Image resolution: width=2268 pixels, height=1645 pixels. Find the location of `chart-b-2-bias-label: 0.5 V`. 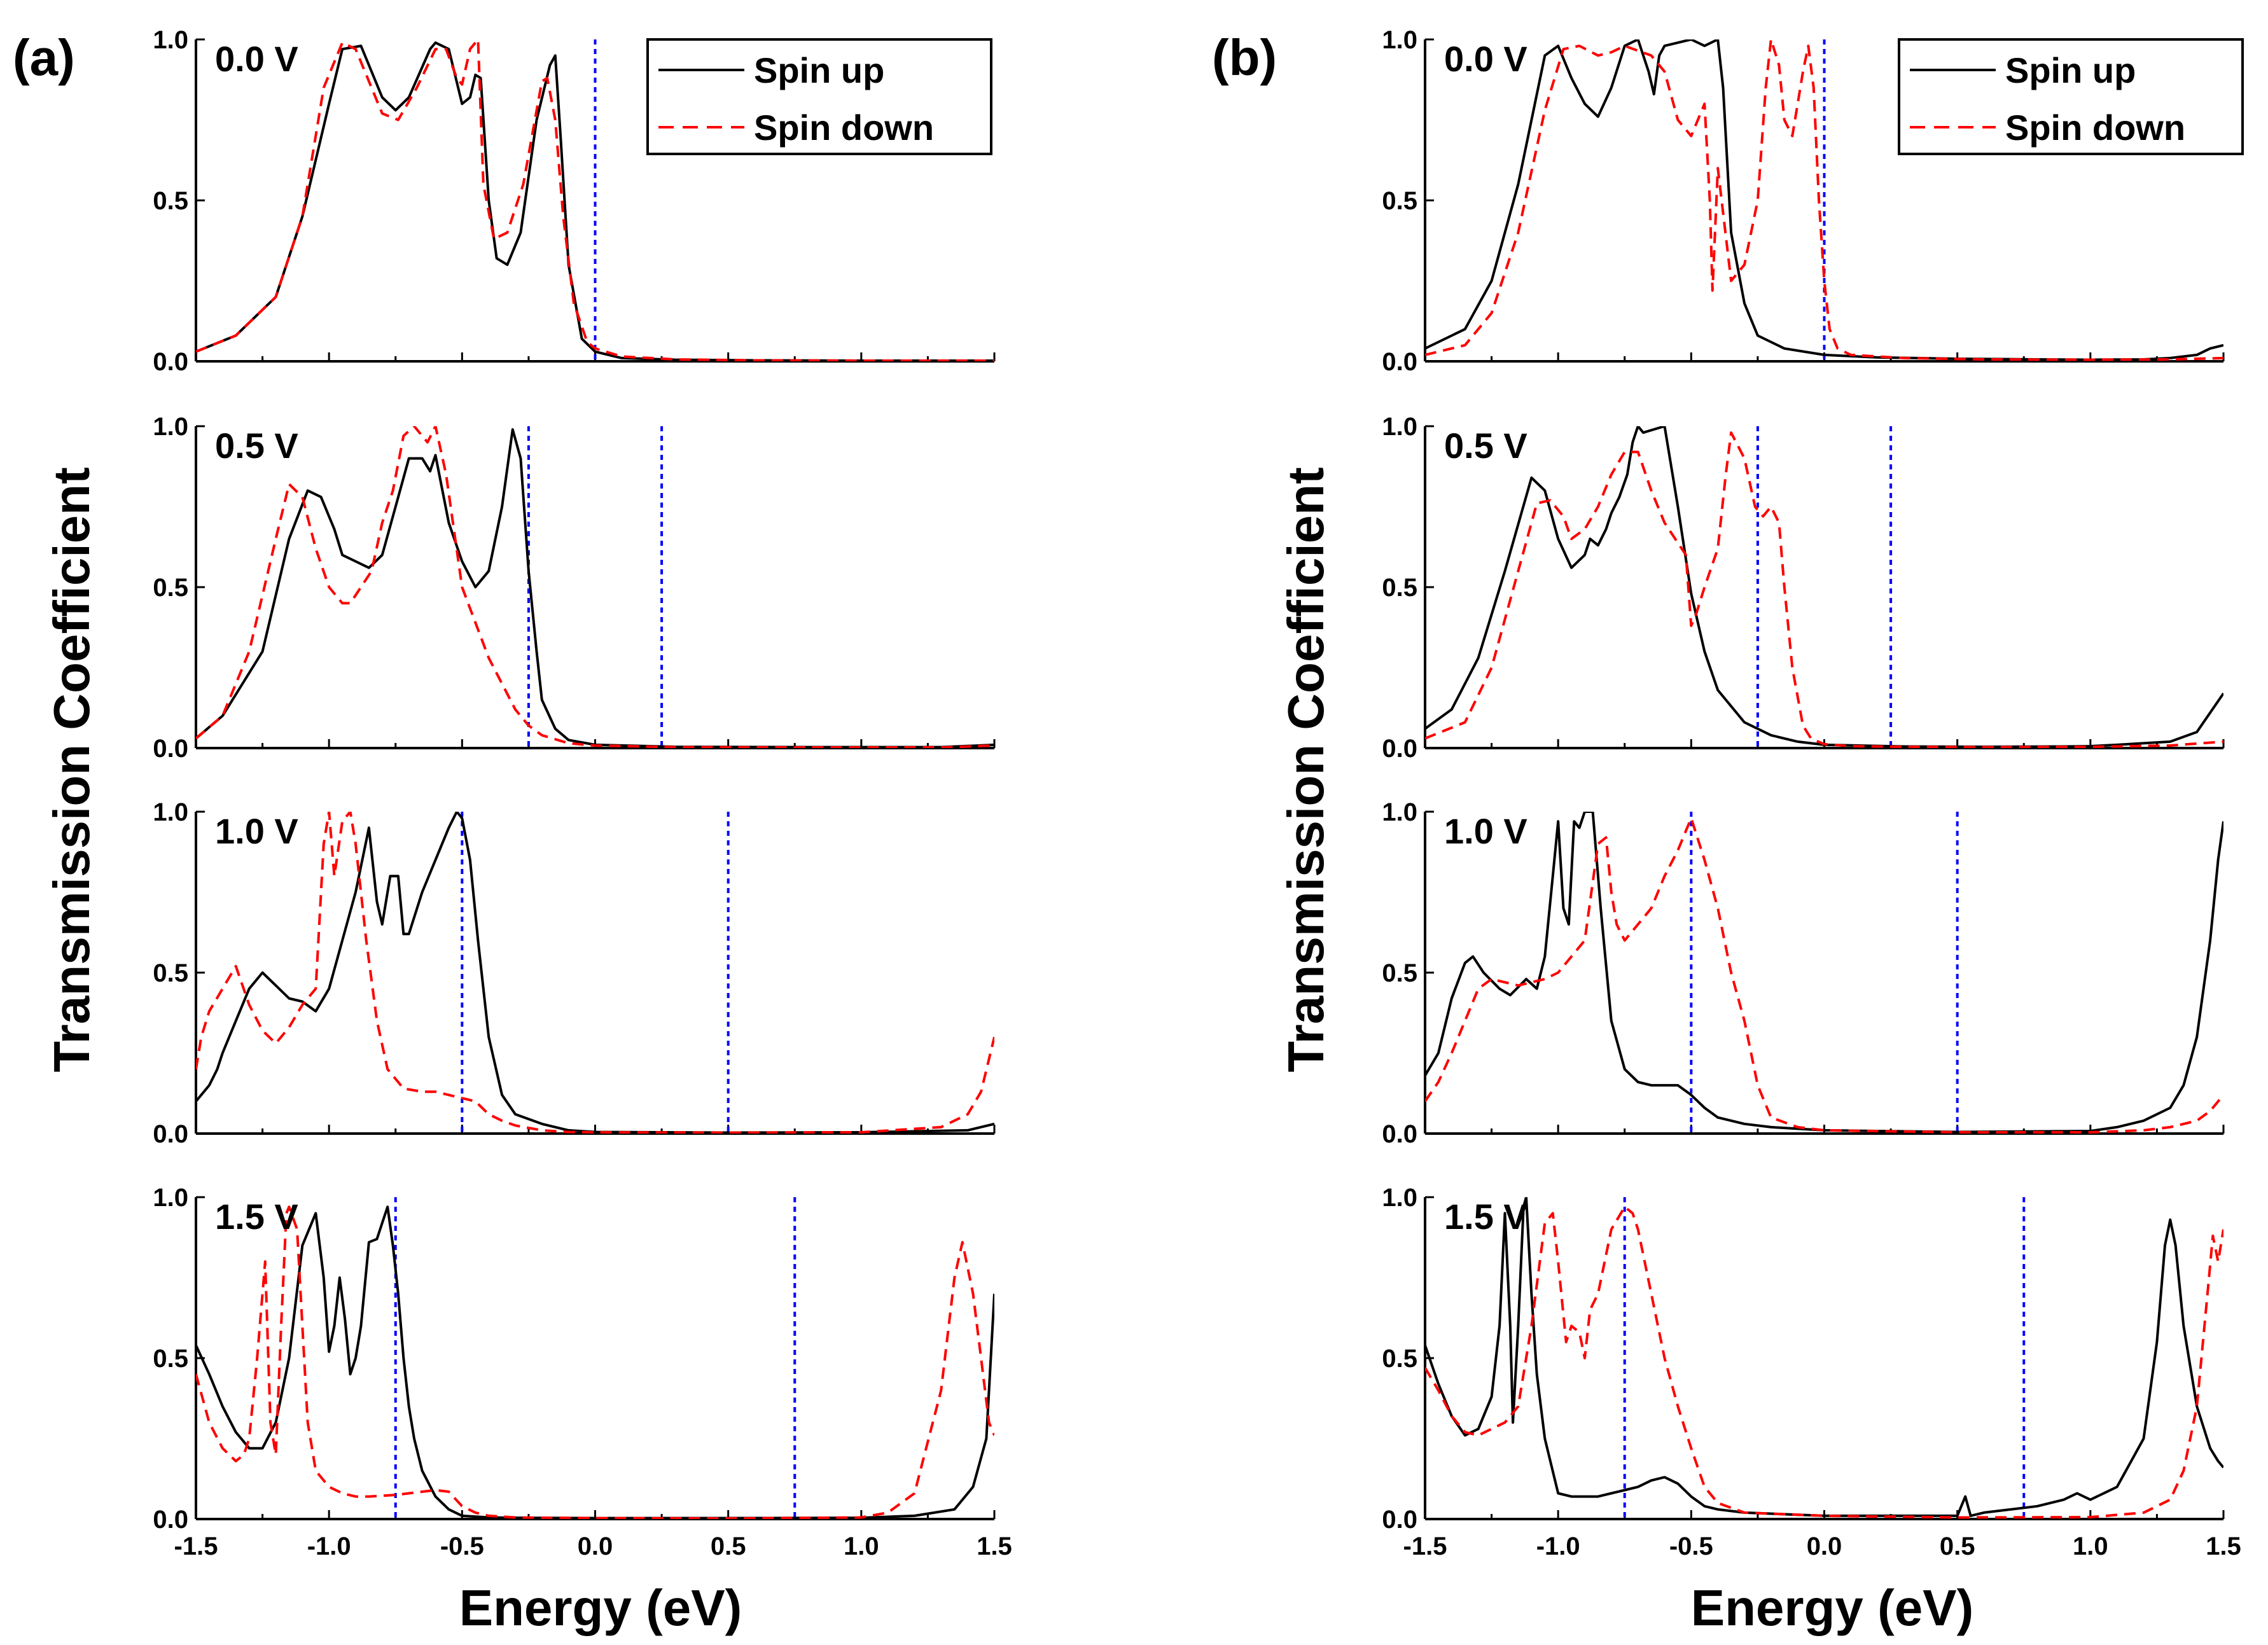

chart-b-2-bias-label: 0.5 V is located at coordinates (1485, 446).